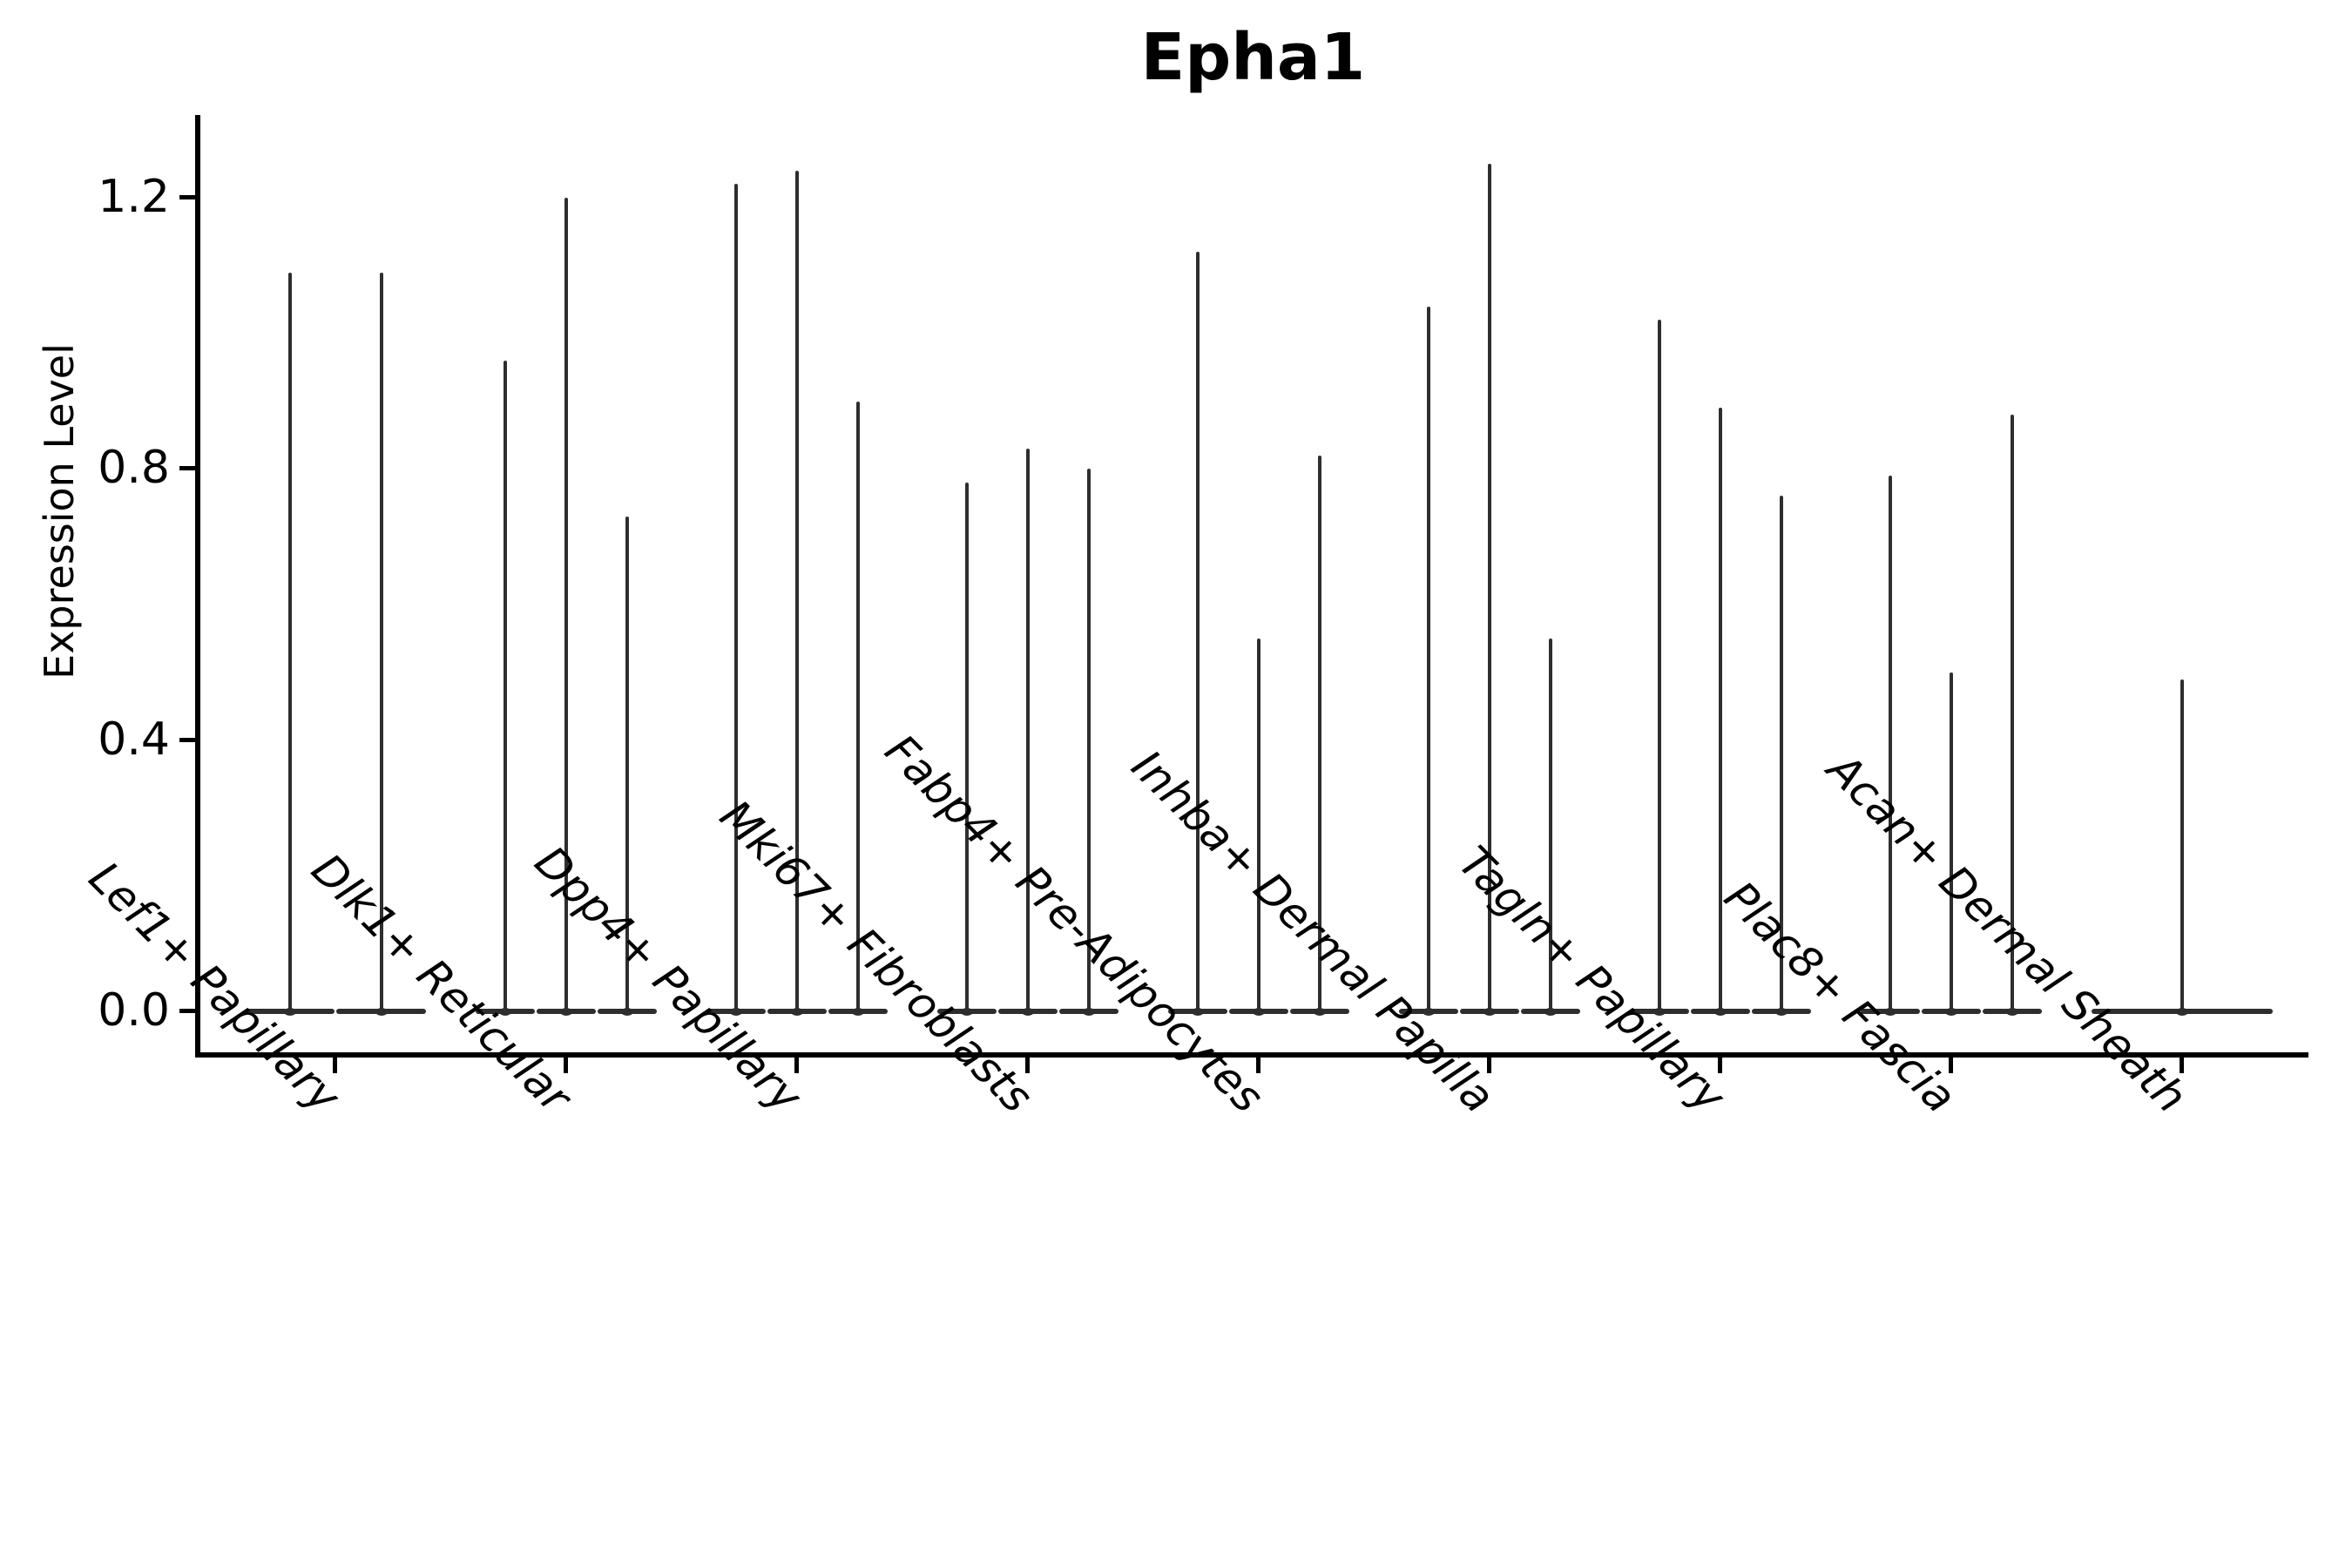 The image size is (2352, 1568). Describe the element at coordinates (1253, 58) in the screenshot. I see `chart-title: Epha1` at that location.